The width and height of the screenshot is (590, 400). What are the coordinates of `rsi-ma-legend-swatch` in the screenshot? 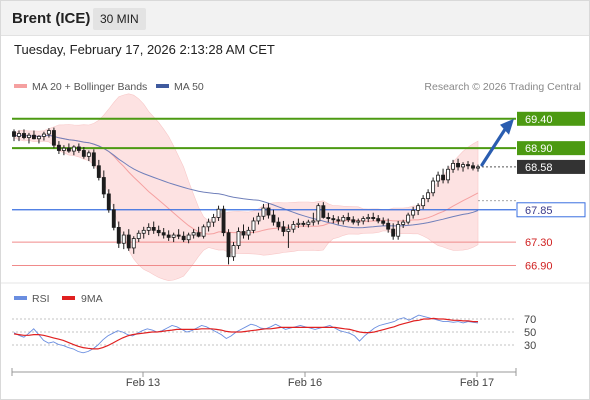 It's located at (68, 298).